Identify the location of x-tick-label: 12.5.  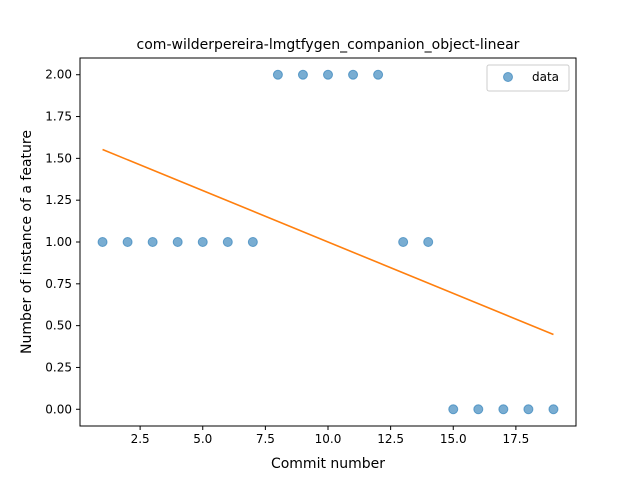
(390, 439).